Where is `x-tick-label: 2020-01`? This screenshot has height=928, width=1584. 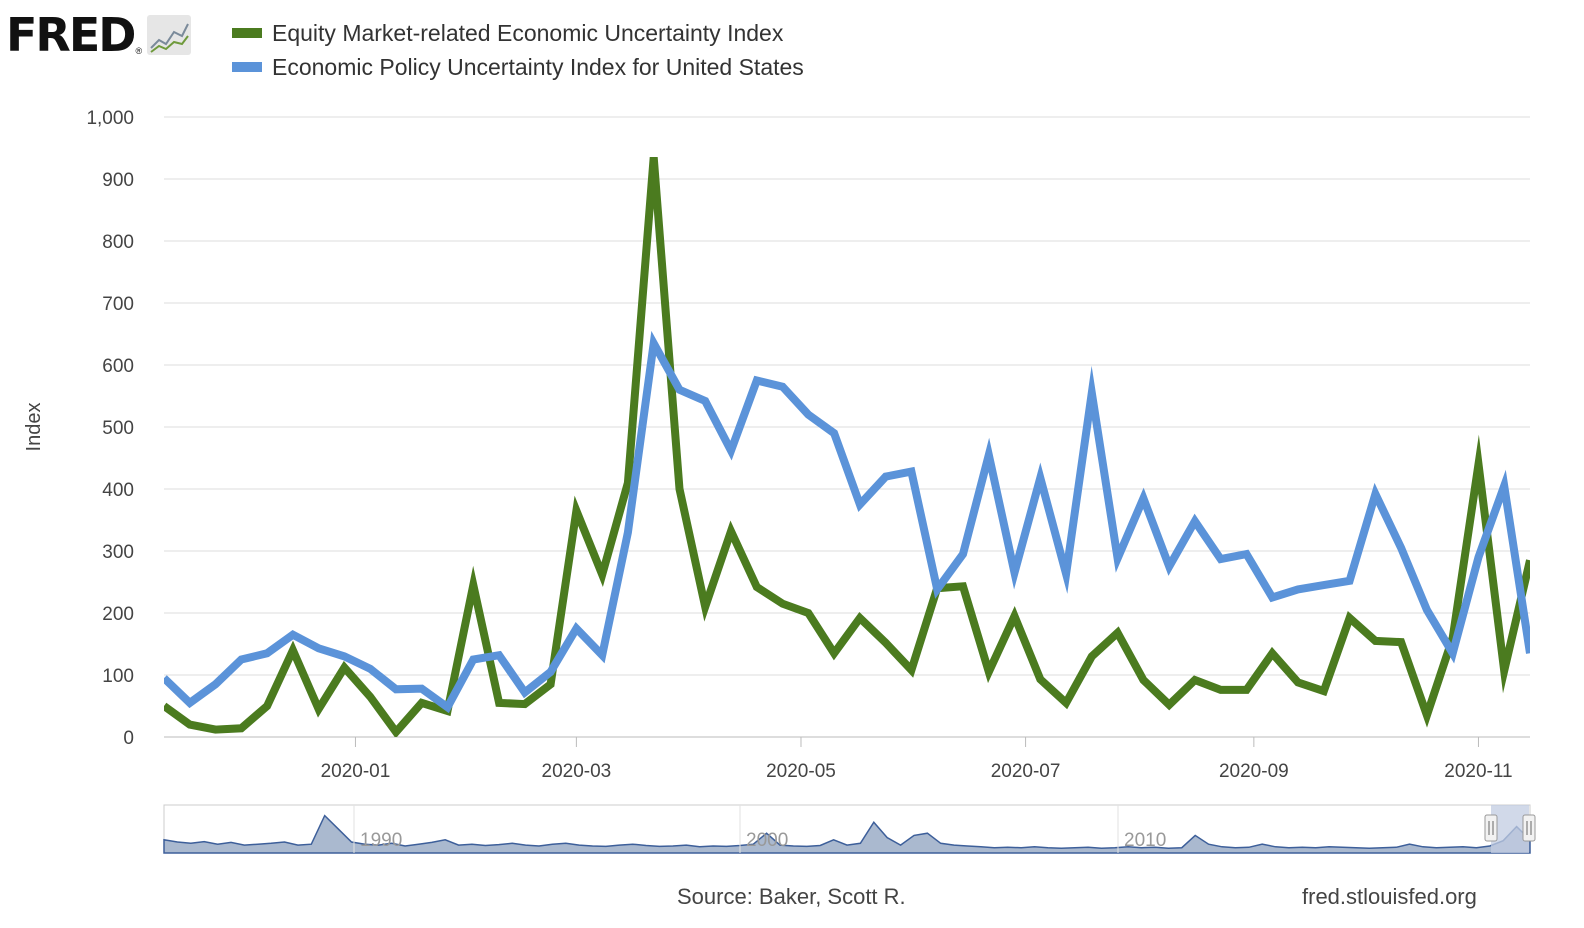 x-tick-label: 2020-01 is located at coordinates (356, 771).